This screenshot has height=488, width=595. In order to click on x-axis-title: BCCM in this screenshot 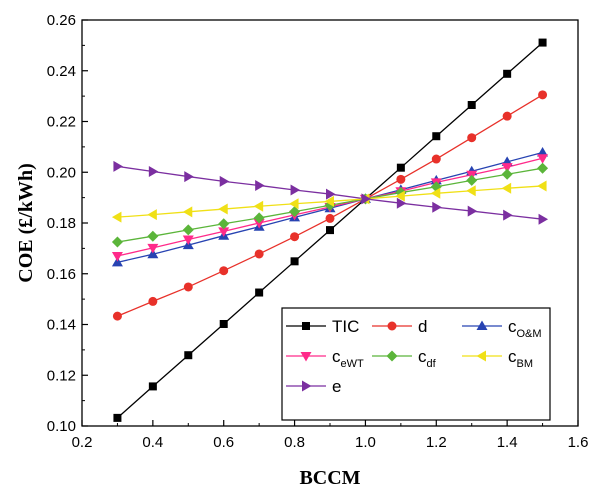, I will do `click(329, 477)`.